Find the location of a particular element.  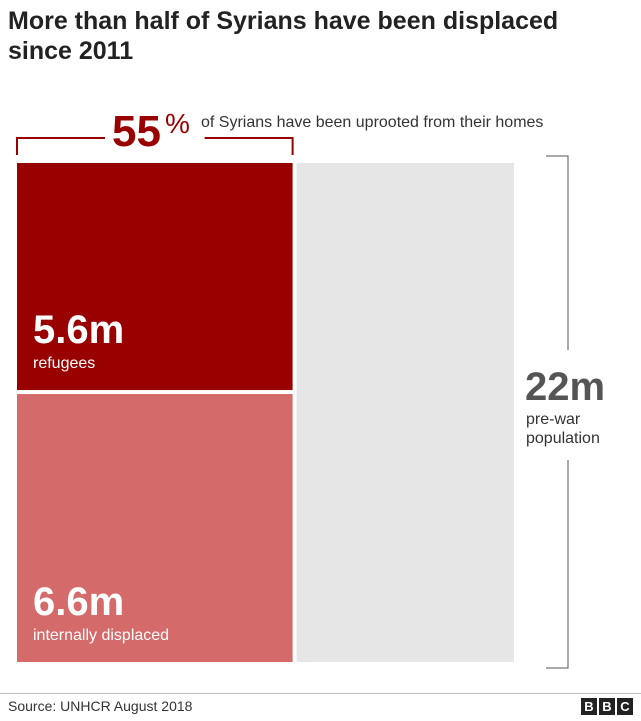

headline-percent-unit: % is located at coordinates (177, 123).